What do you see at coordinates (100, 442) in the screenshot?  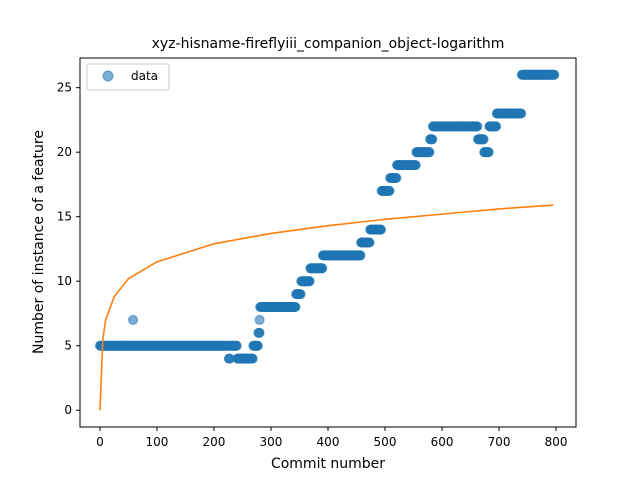 I see `x-tick-label: 0` at bounding box center [100, 442].